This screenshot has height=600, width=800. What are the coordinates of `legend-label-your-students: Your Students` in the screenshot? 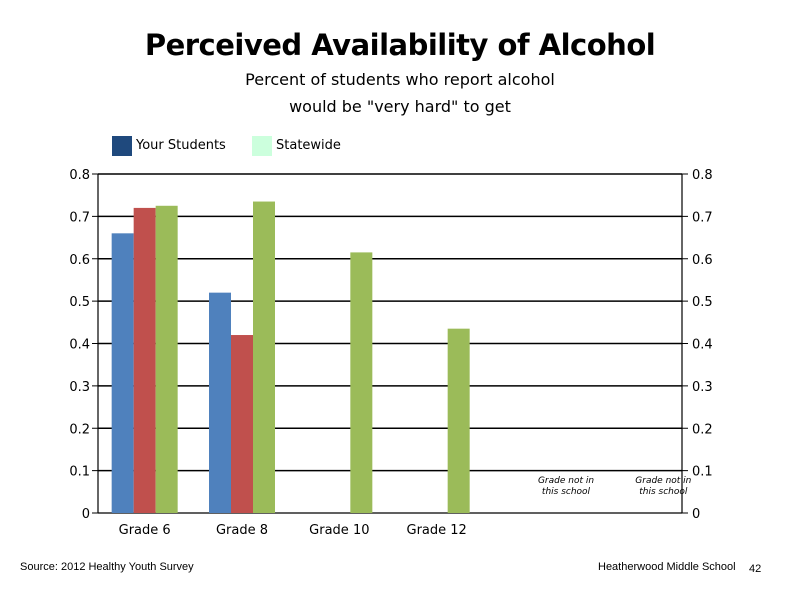 It's located at (181, 145).